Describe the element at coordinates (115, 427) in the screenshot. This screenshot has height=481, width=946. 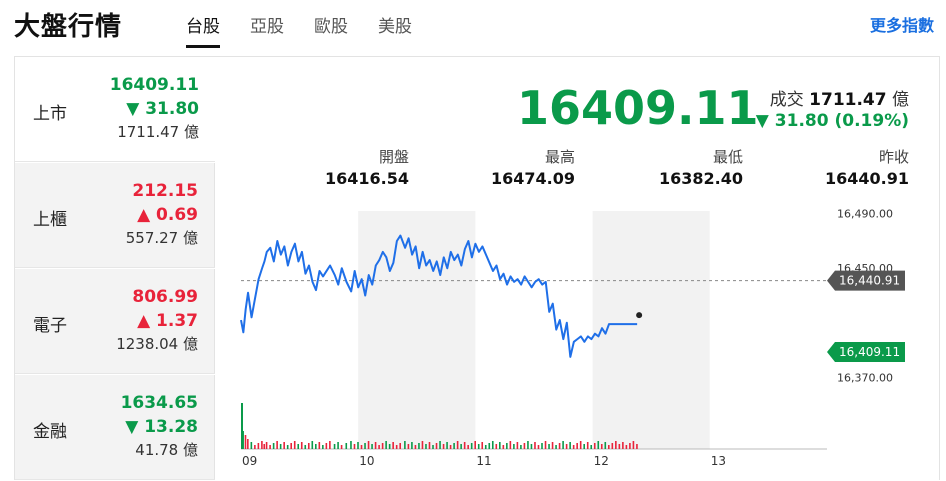
I see `sidebar-item-finance: 金融 1634.65 ▼ 13.28 41.78 億` at that location.